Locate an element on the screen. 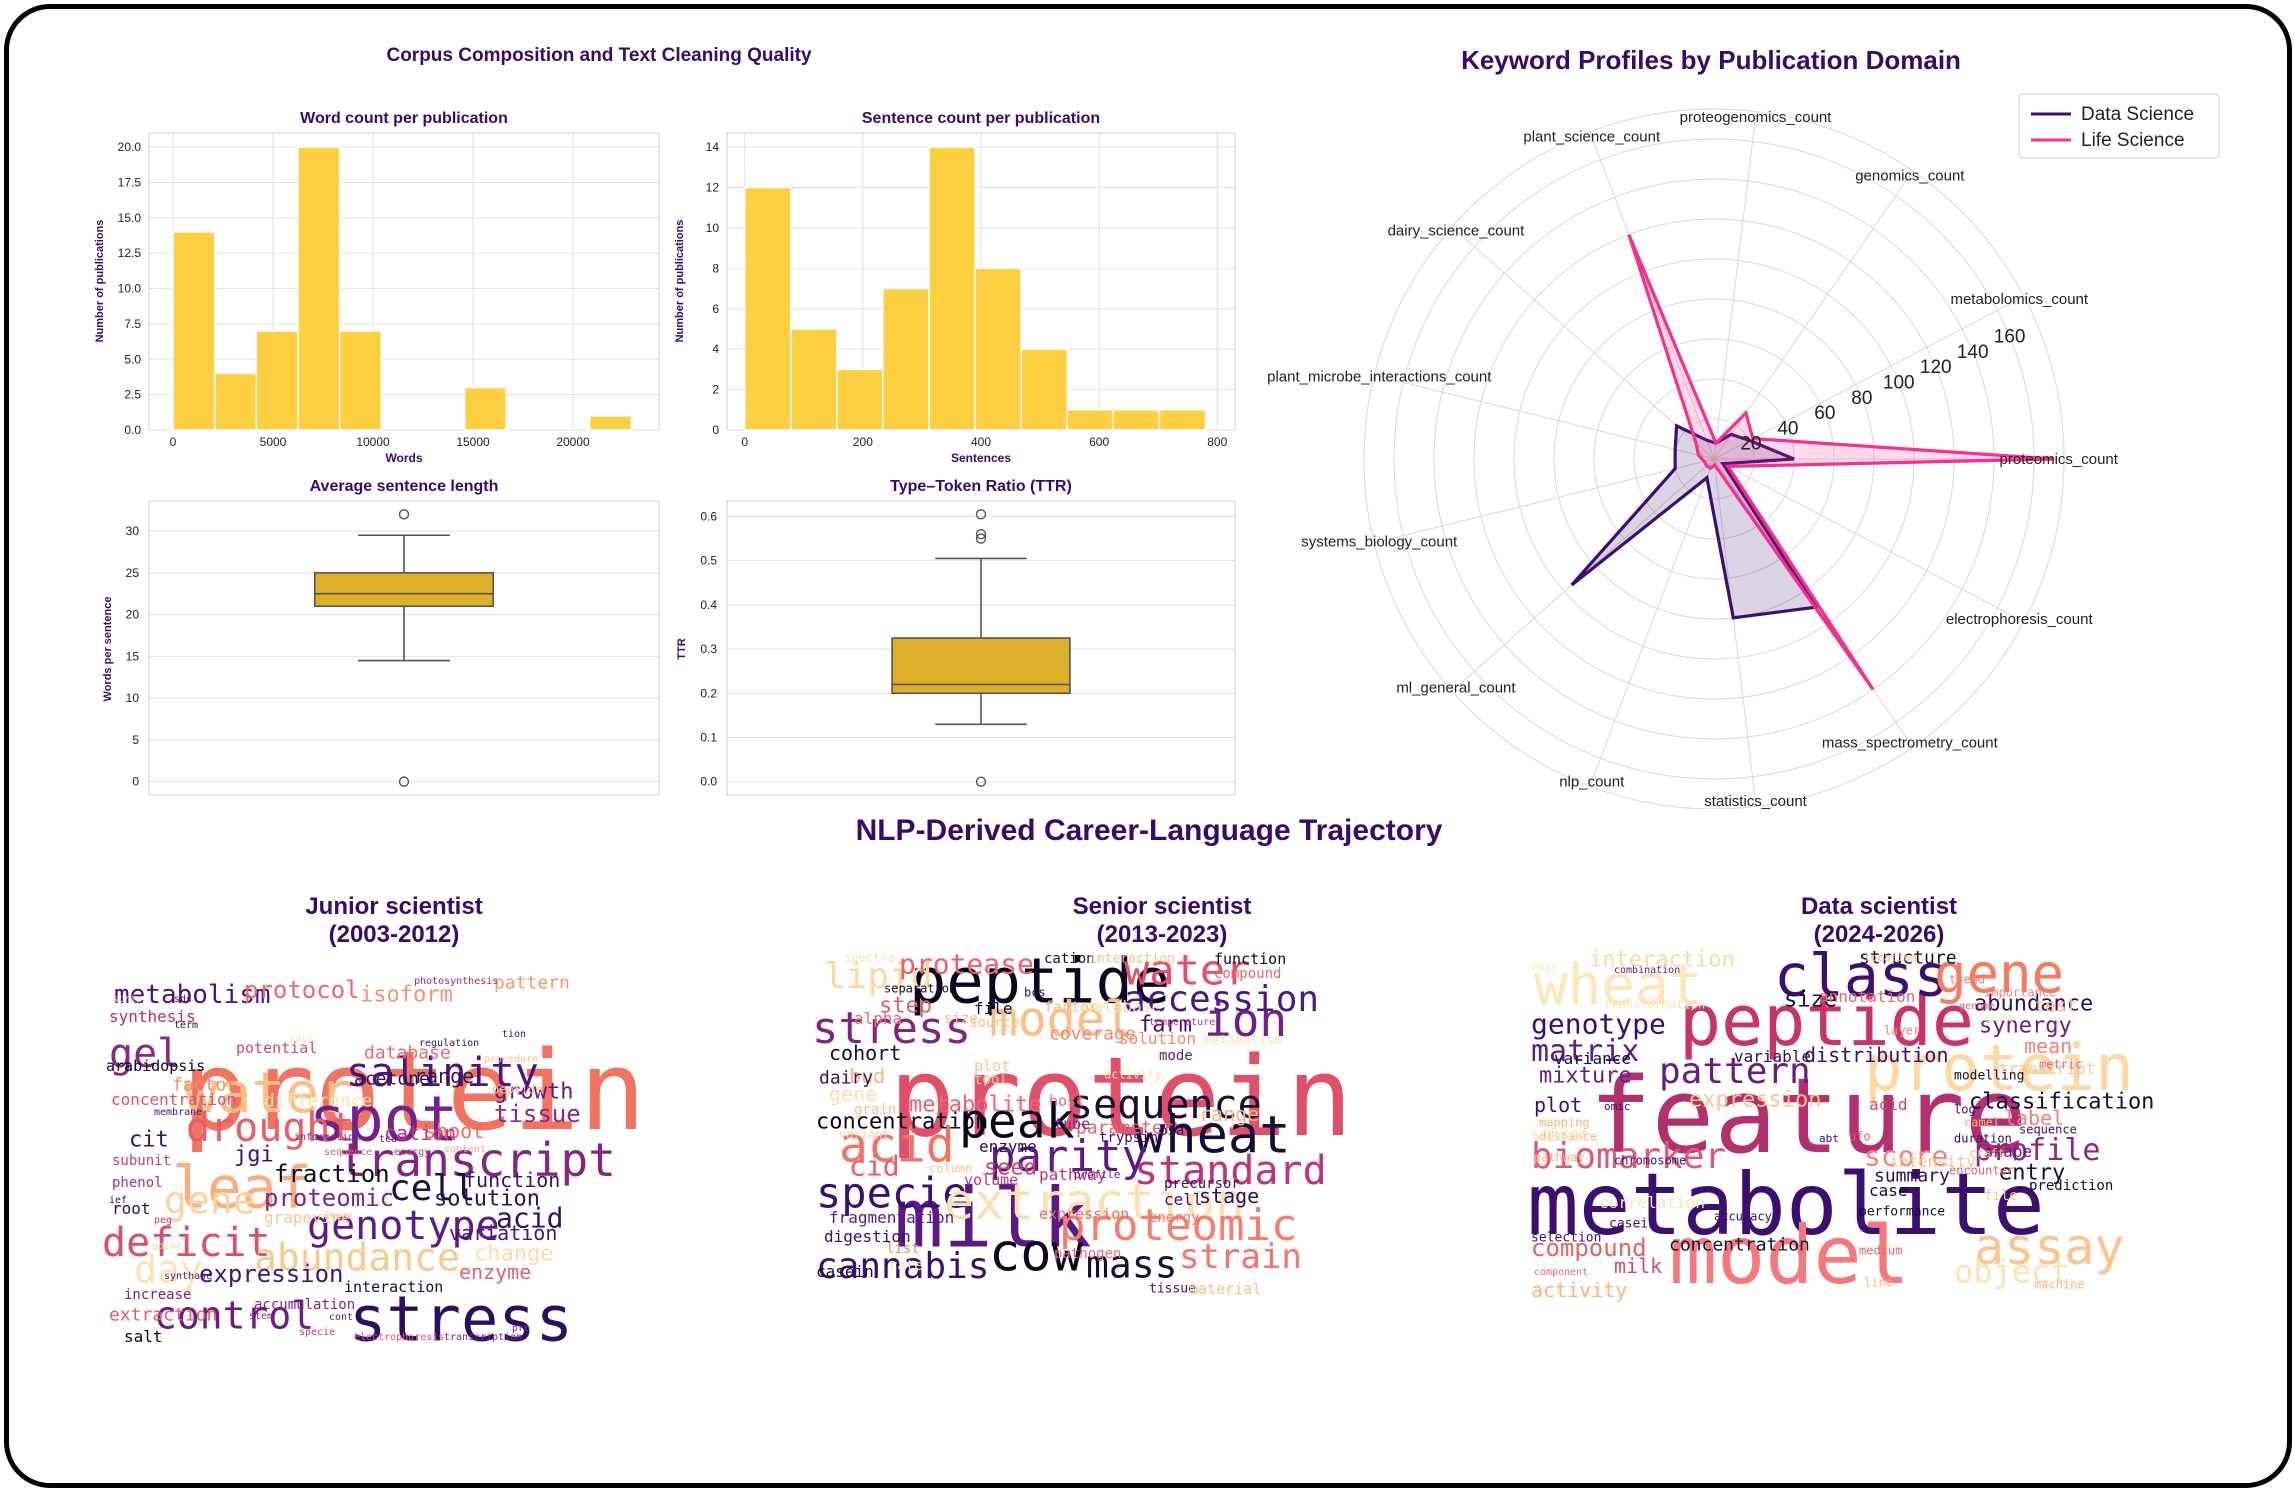 The width and height of the screenshot is (2294, 1490). iqr-box is located at coordinates (404, 590).